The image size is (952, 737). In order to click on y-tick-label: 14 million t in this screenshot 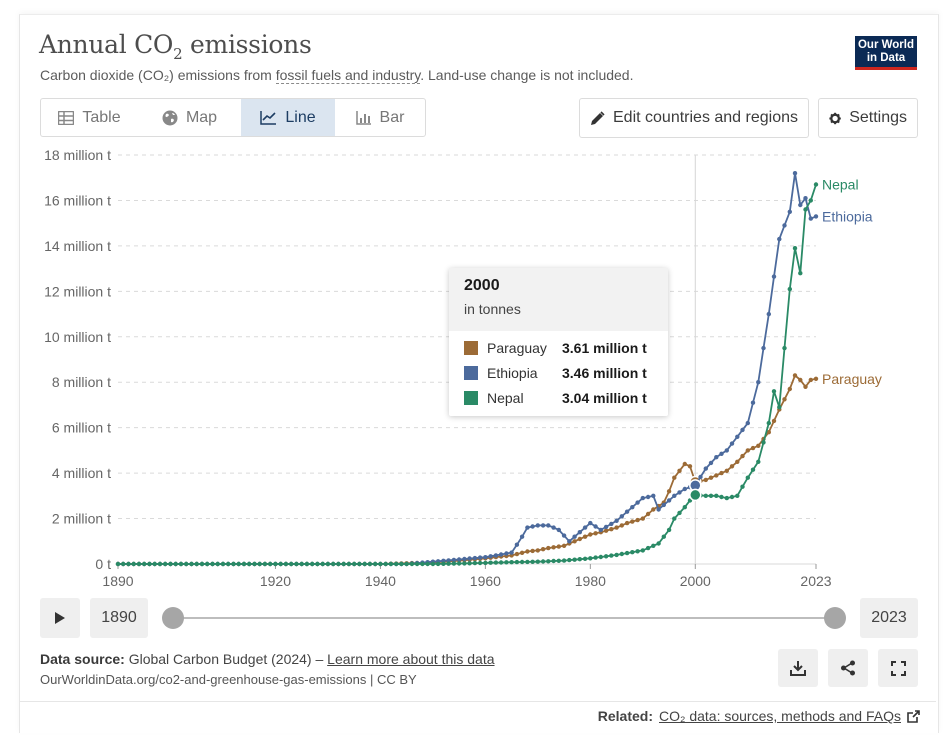, I will do `click(77, 246)`.